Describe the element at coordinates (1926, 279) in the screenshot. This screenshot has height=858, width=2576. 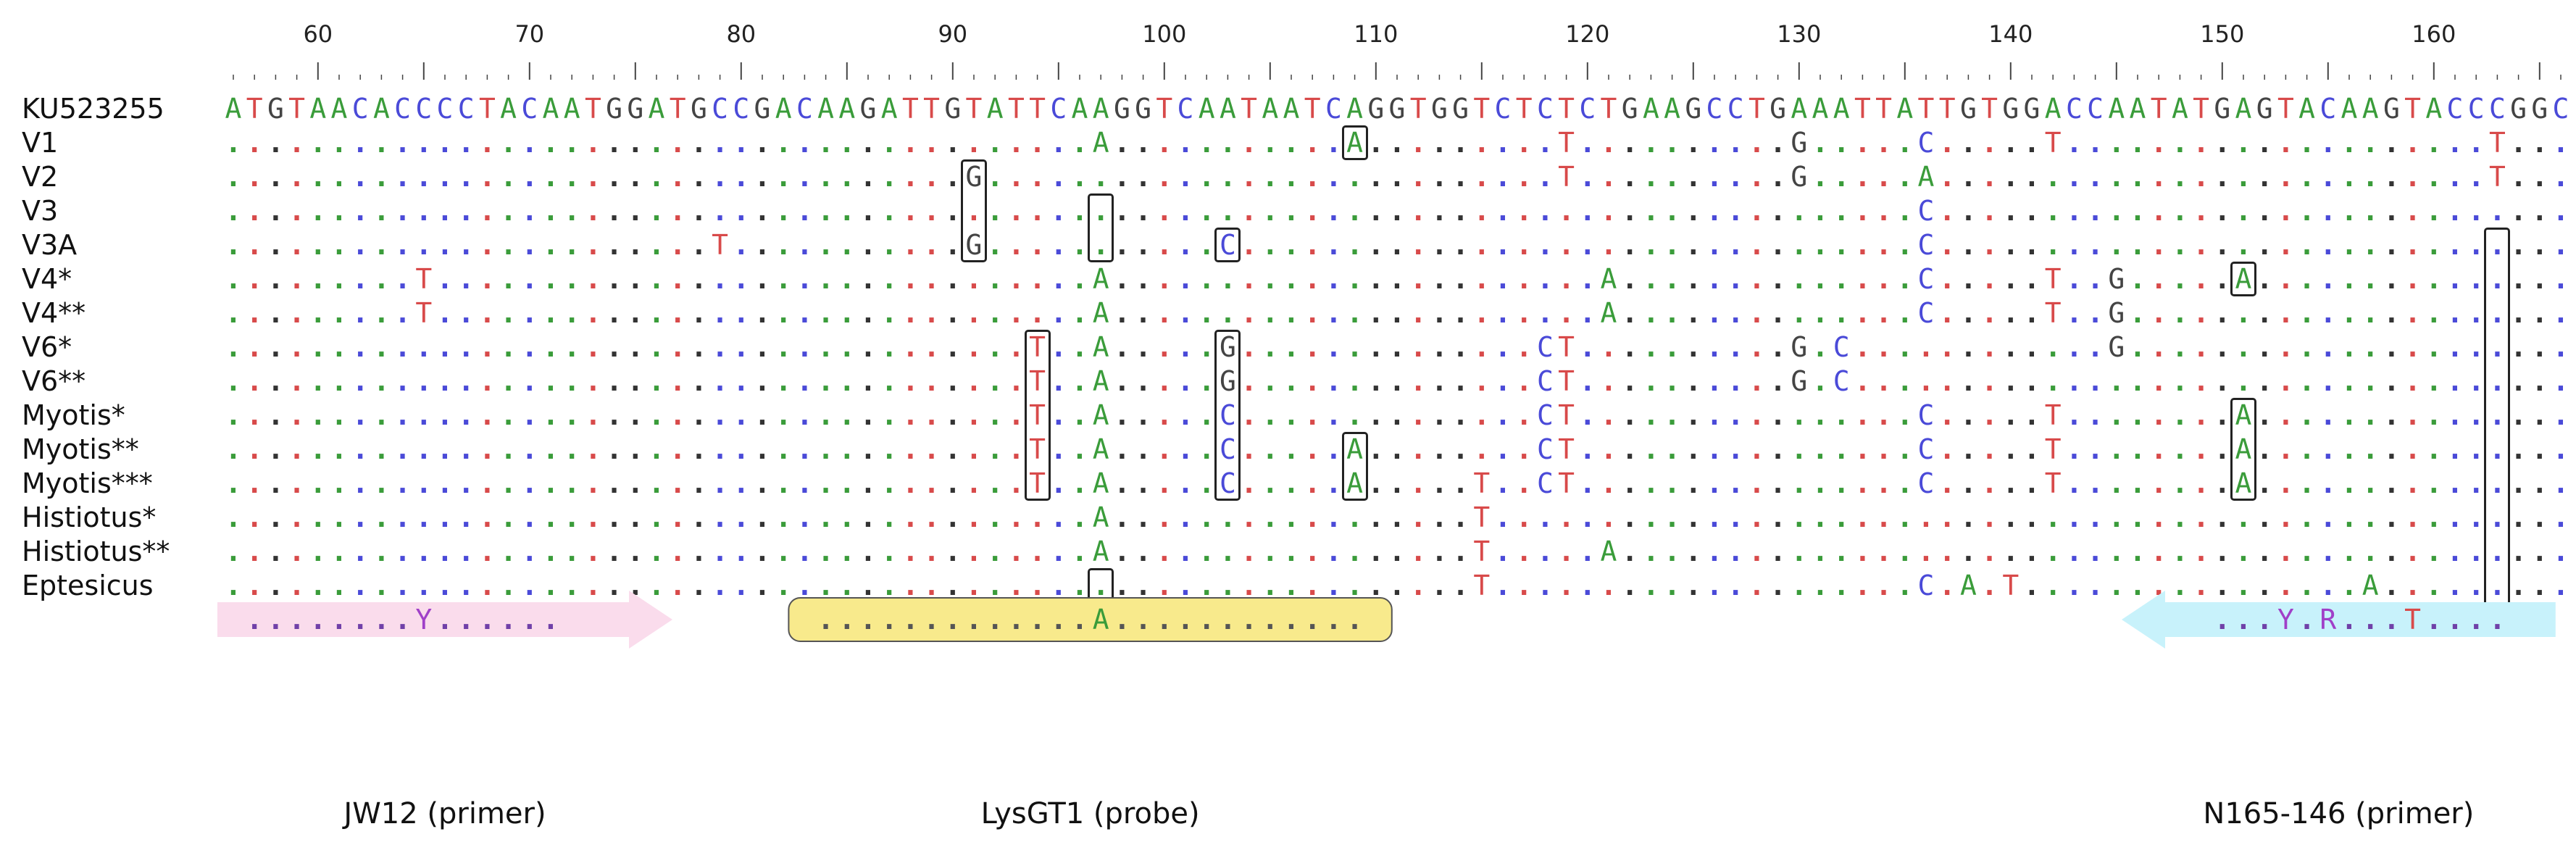
I see `substitution-base: C` at that location.